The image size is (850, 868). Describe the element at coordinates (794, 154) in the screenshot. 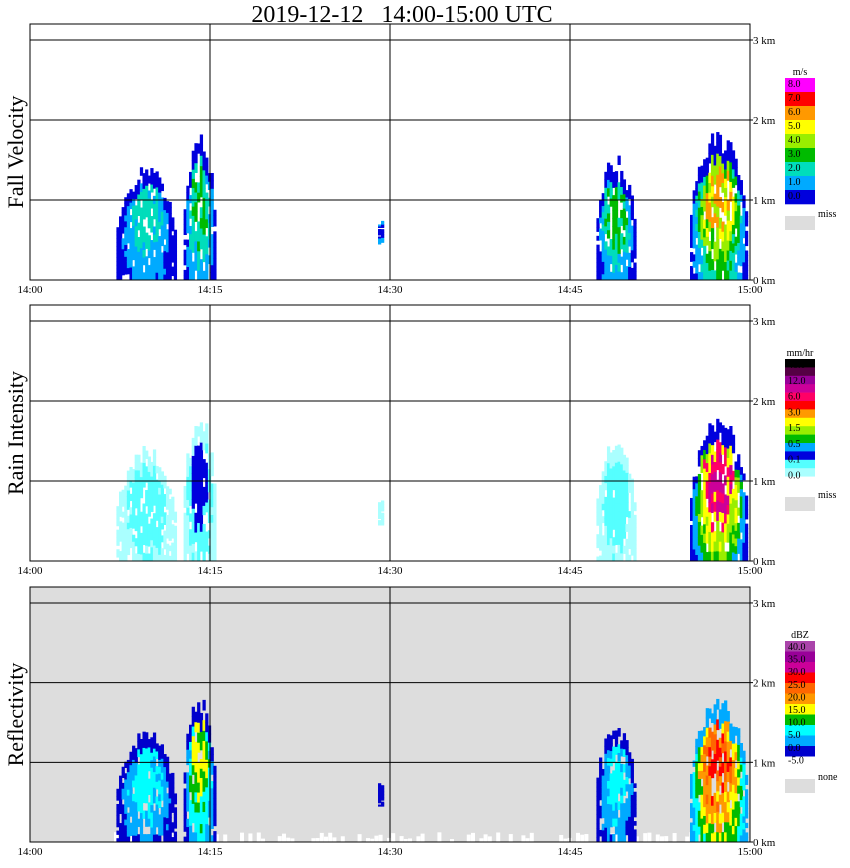

I see `colorbar-label: 3.0` at that location.